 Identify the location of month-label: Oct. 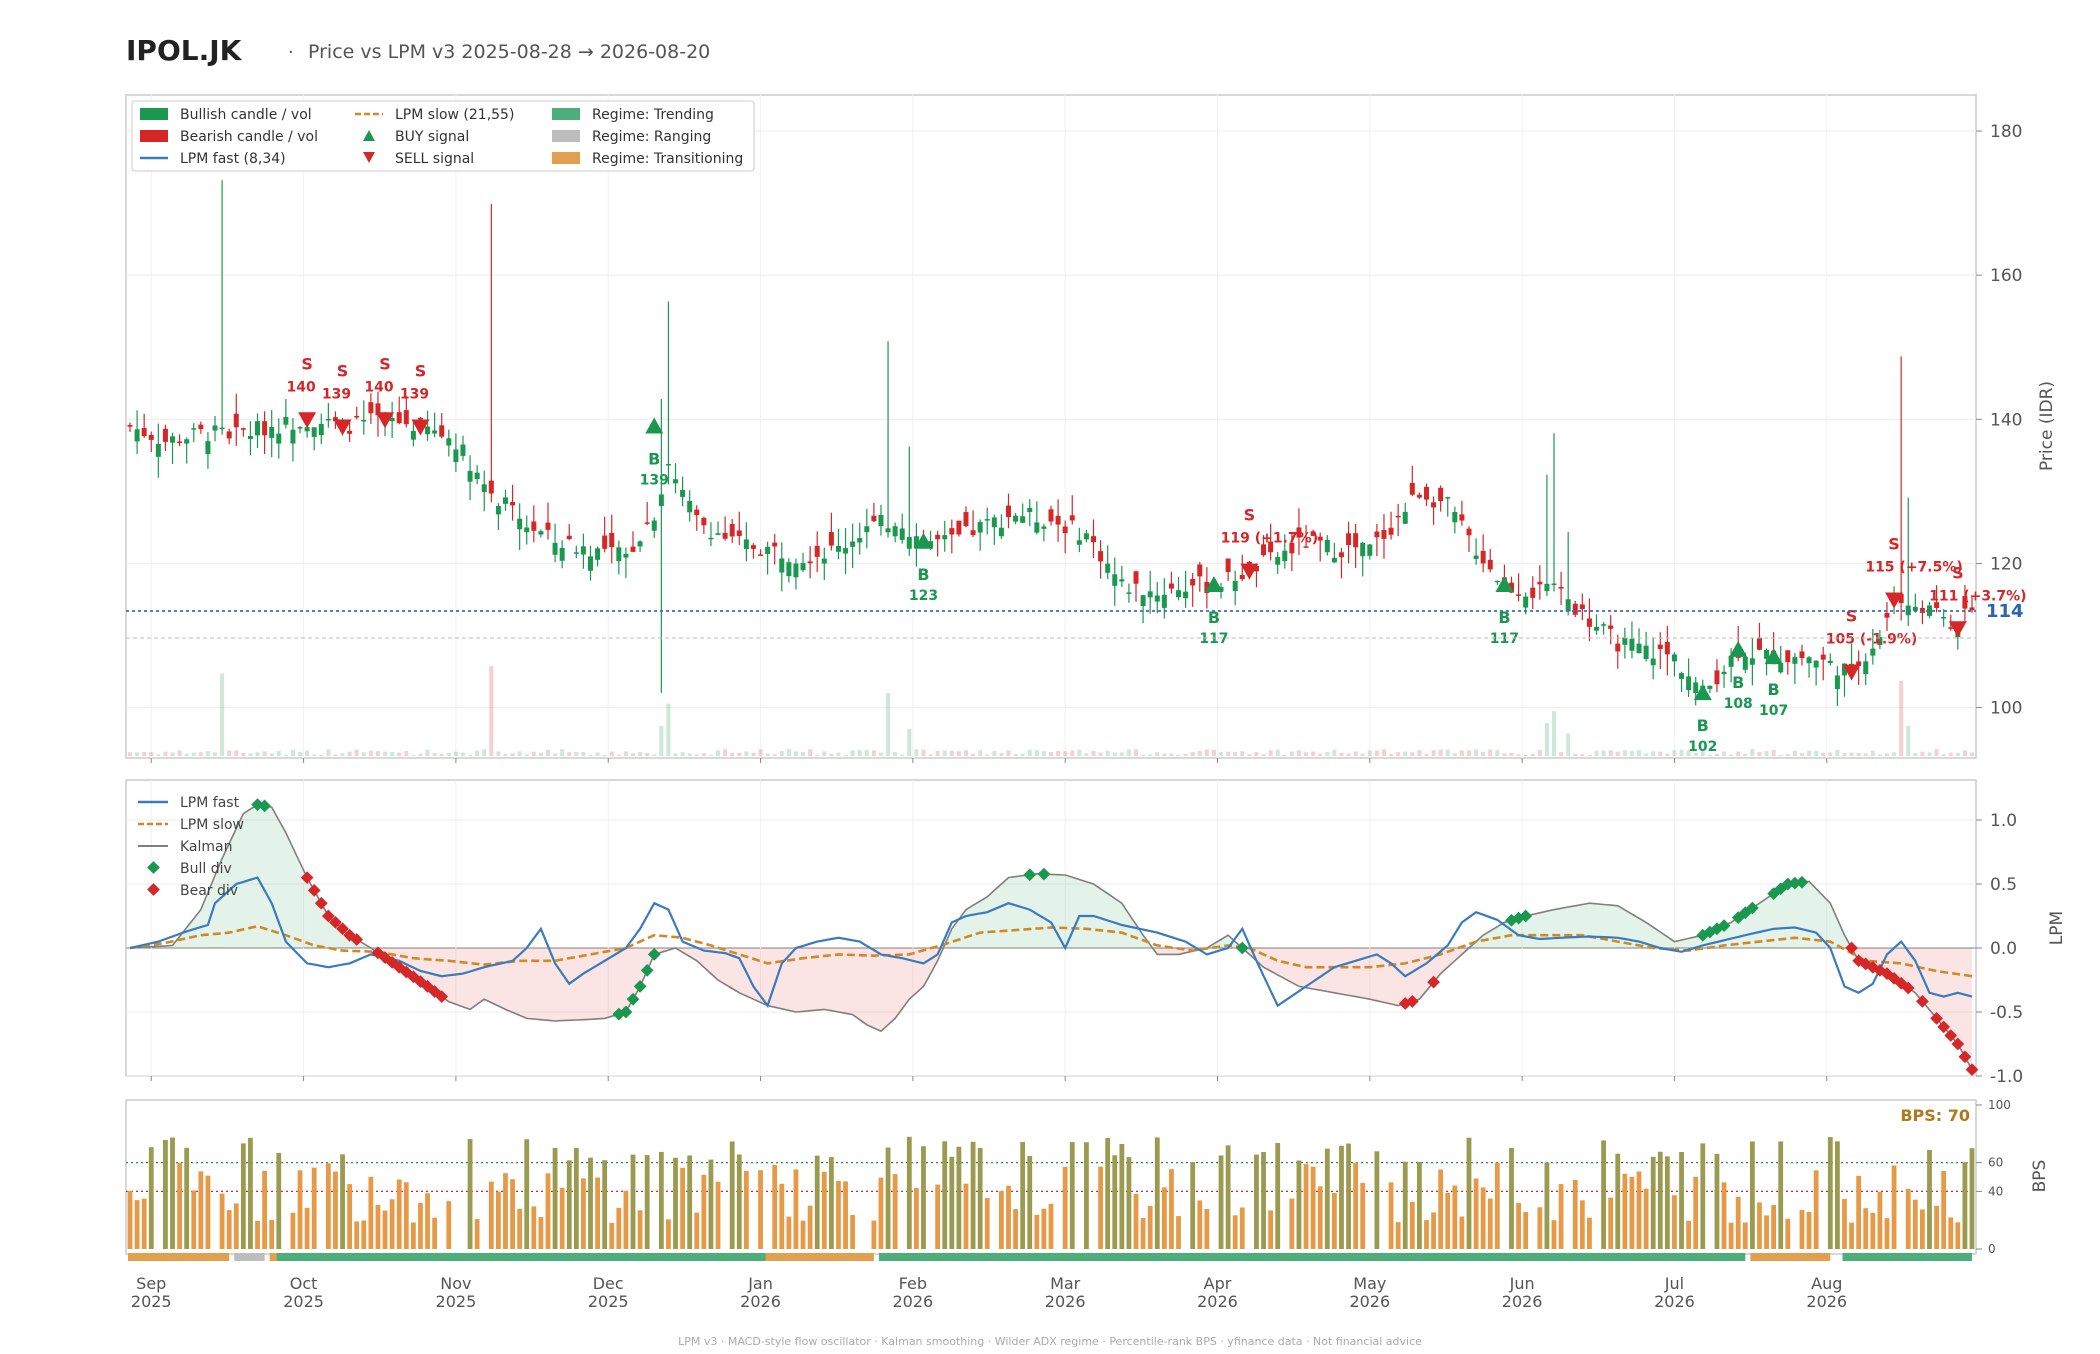
(304, 1283).